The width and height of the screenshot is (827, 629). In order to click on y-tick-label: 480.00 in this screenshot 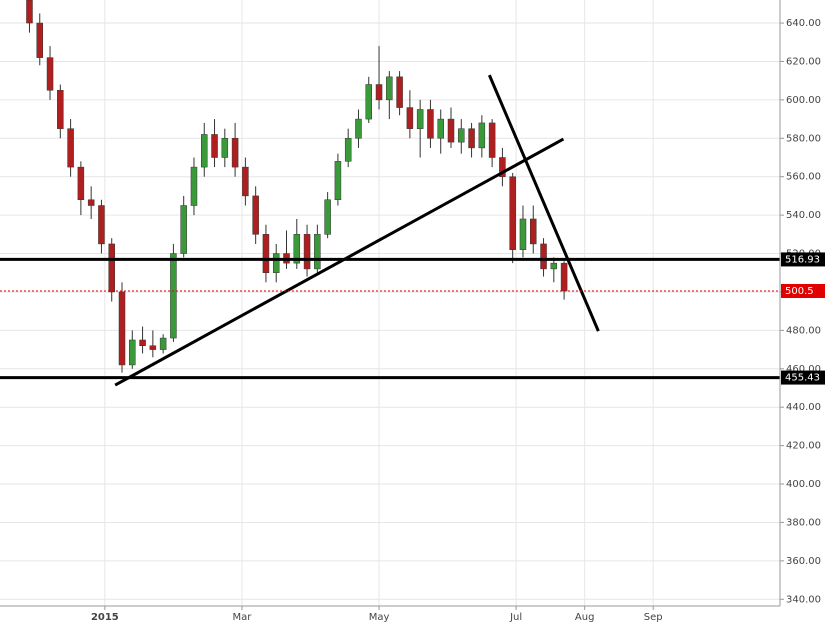, I will do `click(803, 330)`.